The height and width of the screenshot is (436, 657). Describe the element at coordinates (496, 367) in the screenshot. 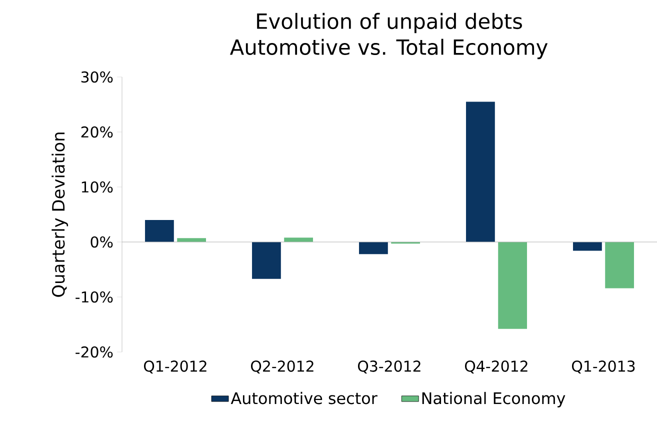

I see `x-tick-label: Q4-2012` at that location.